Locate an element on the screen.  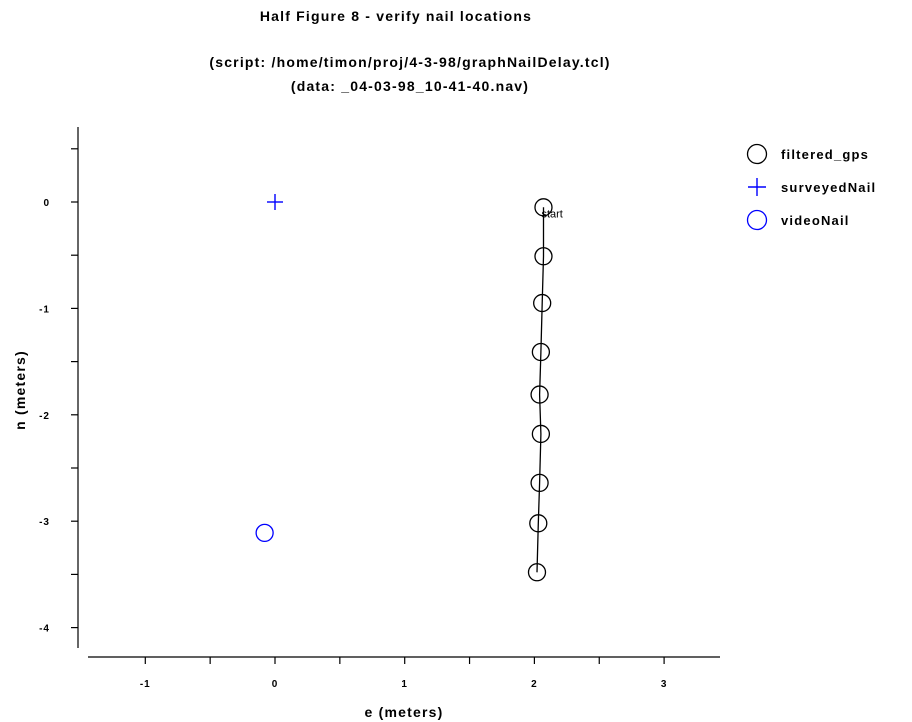
legend-plus-icon is located at coordinates (757, 187).